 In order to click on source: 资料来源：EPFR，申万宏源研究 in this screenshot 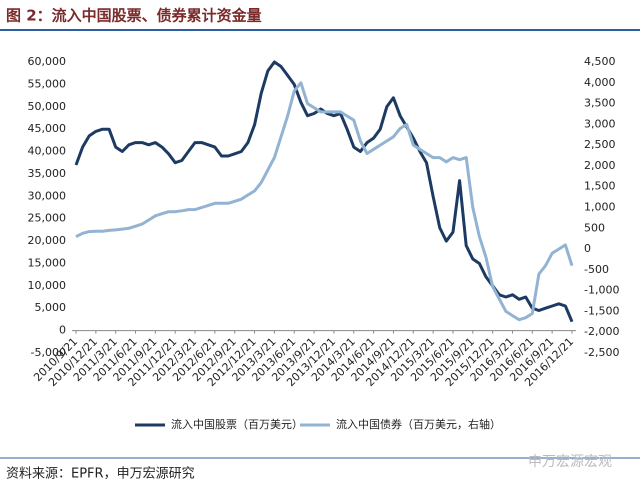, I will do `click(100, 474)`.